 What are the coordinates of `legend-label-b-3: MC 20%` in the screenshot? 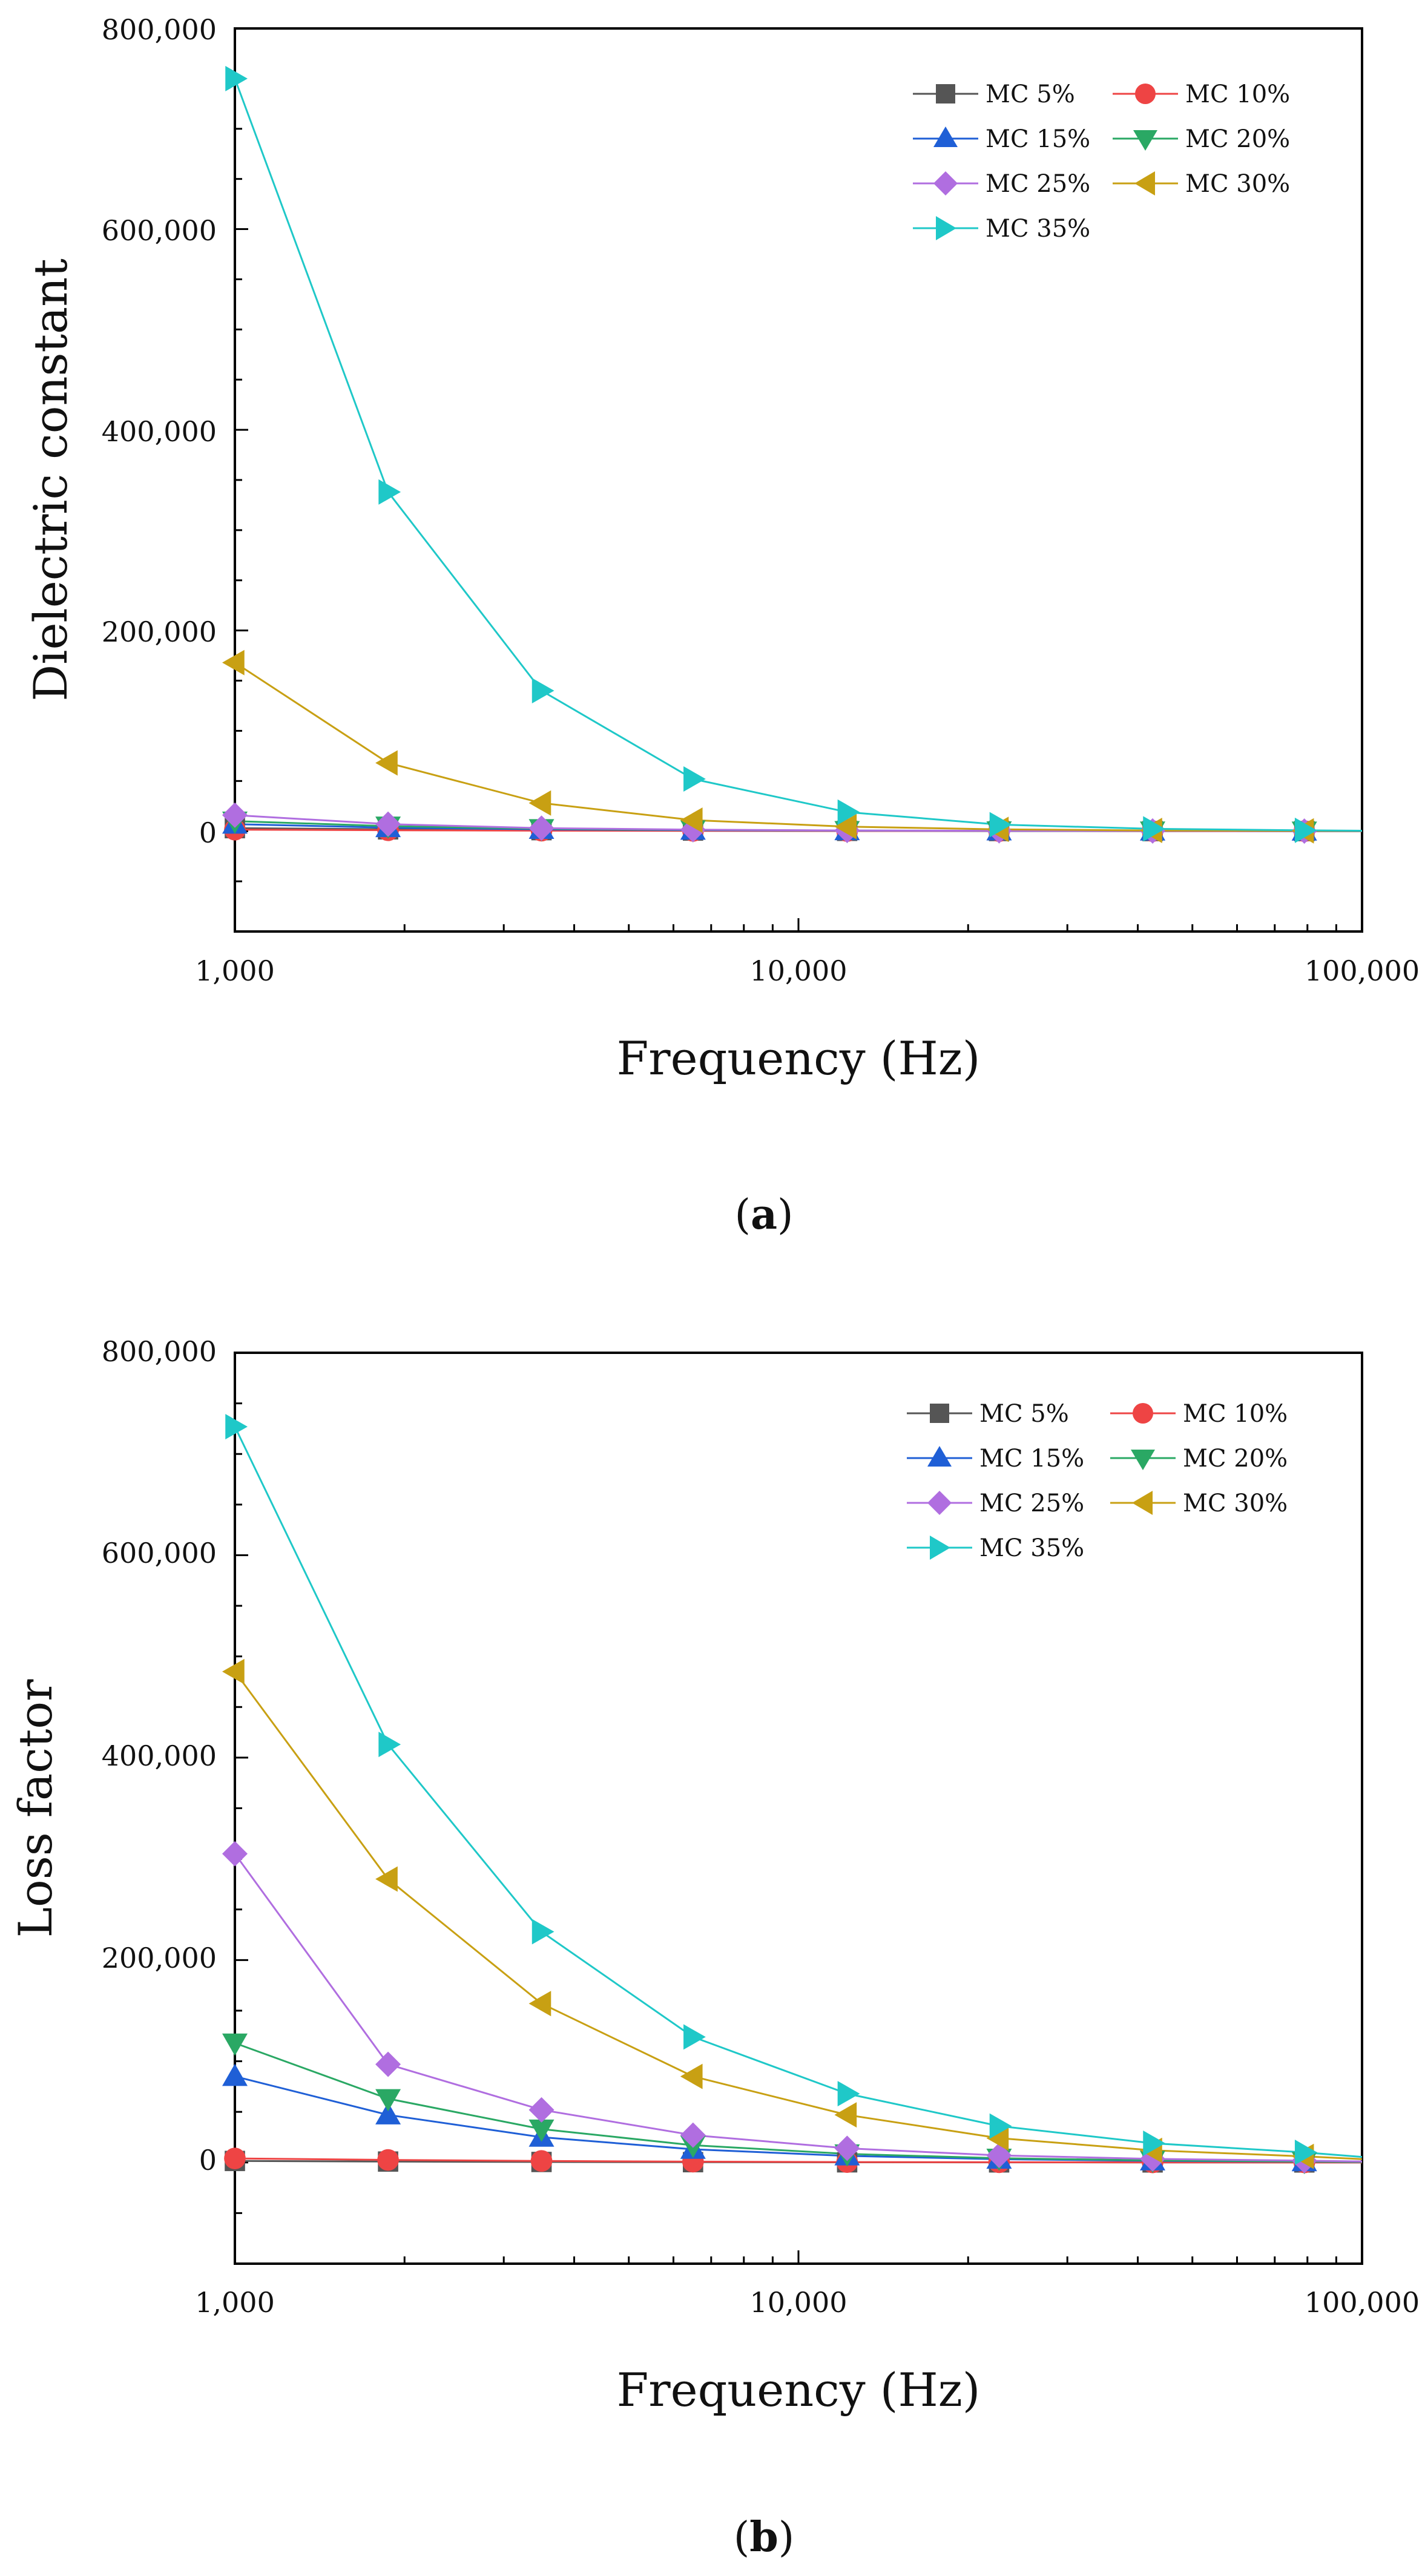 It's located at (1235, 1459).